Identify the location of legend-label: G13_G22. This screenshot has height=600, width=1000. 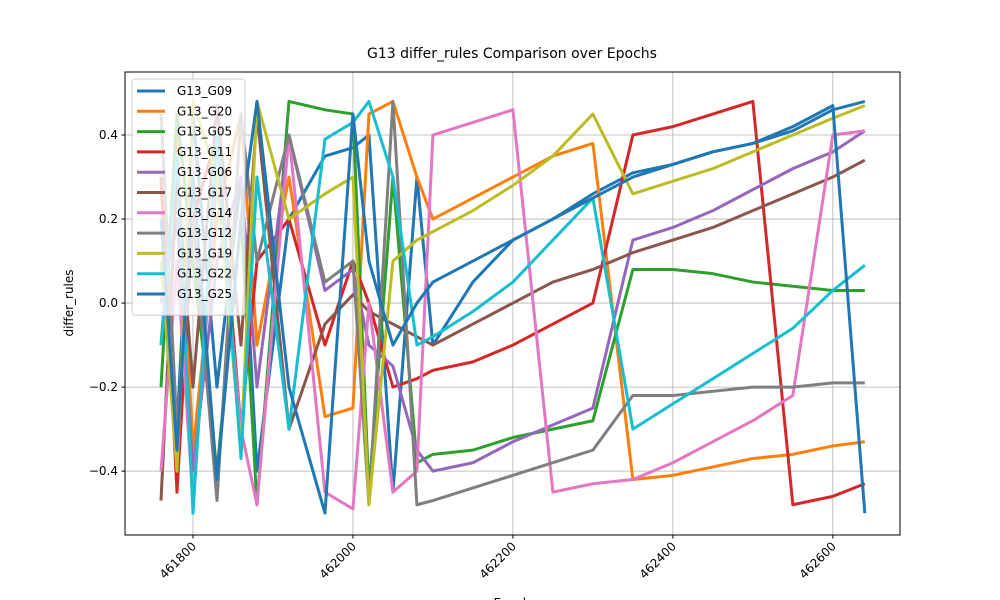
(204, 274).